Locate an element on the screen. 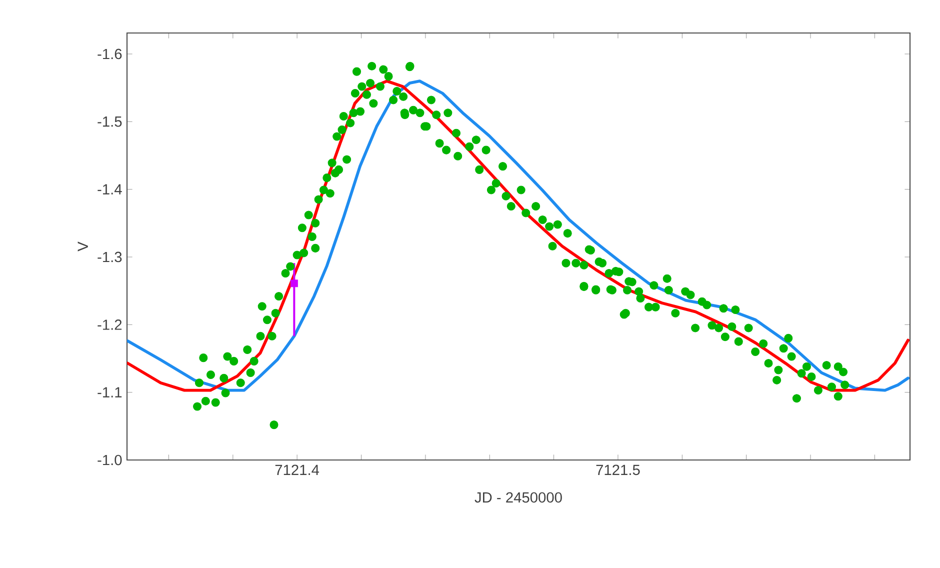 Image resolution: width=940 pixels, height=568 pixels. y-tick-label: -1.0 is located at coordinates (110, 460).